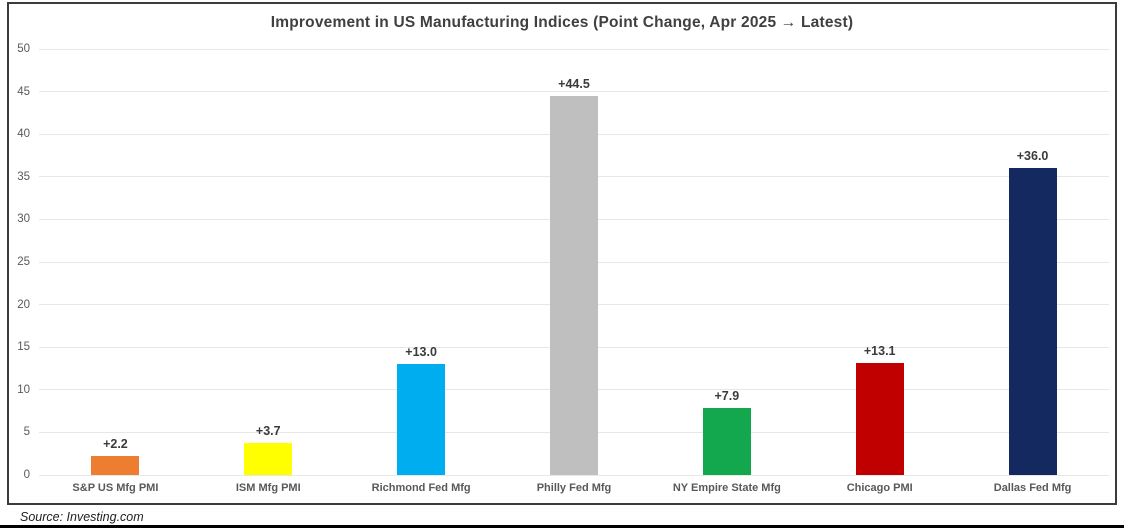 The height and width of the screenshot is (531, 1124). I want to click on x-category-label: NY Empire State Mfg, so click(726, 488).